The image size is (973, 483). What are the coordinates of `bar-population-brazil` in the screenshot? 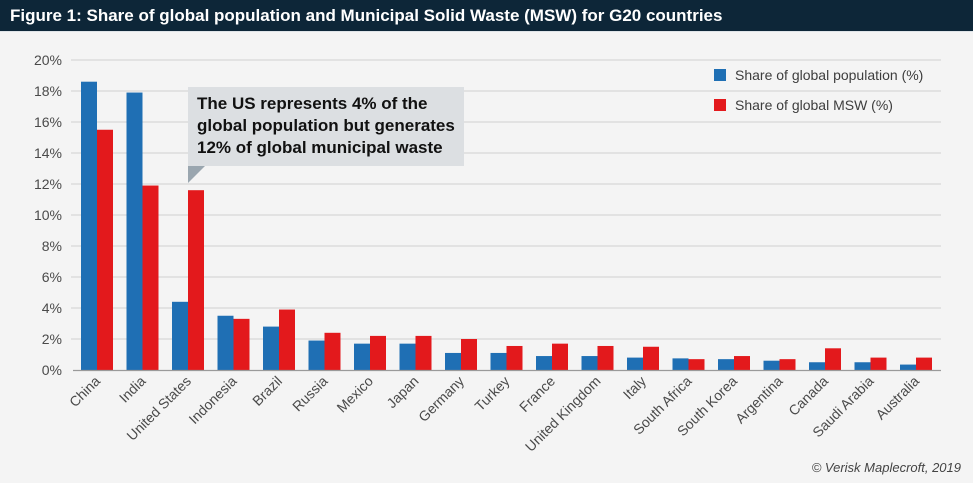 It's located at (271, 348).